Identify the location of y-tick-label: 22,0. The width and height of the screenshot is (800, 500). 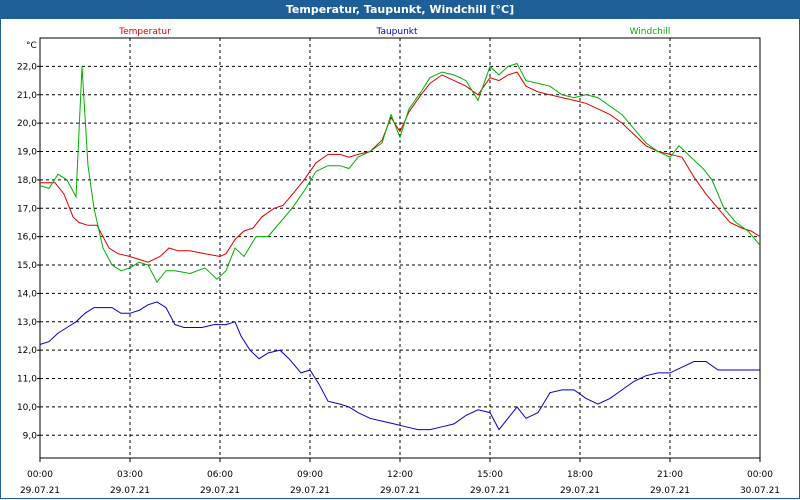
(27, 67).